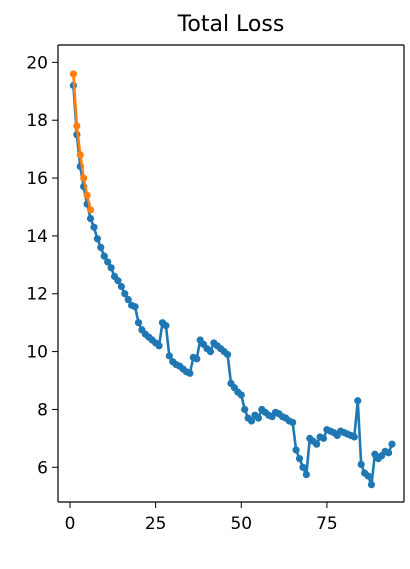 This screenshot has width=410, height=569. I want to click on x-axis-ticks: 0 25 50 75, so click(201, 518).